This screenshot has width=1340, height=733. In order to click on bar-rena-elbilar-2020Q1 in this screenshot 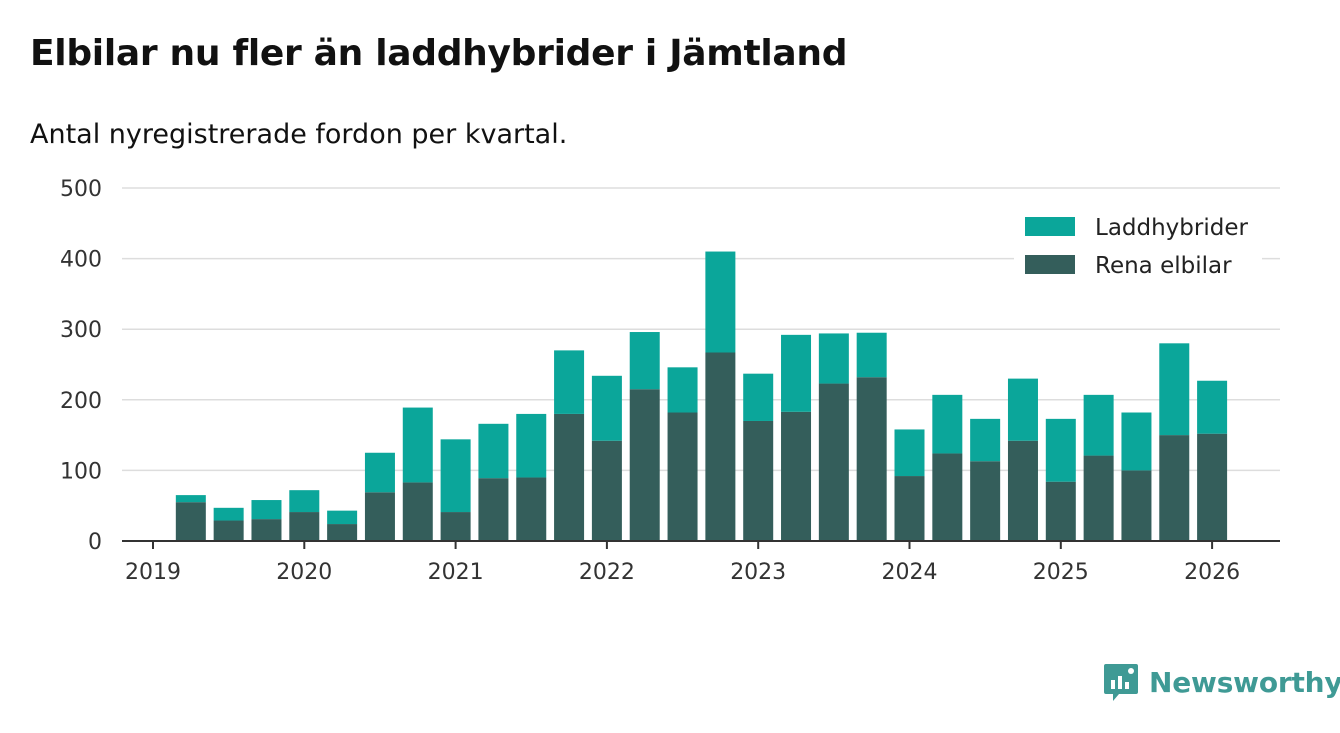, I will do `click(304, 526)`.